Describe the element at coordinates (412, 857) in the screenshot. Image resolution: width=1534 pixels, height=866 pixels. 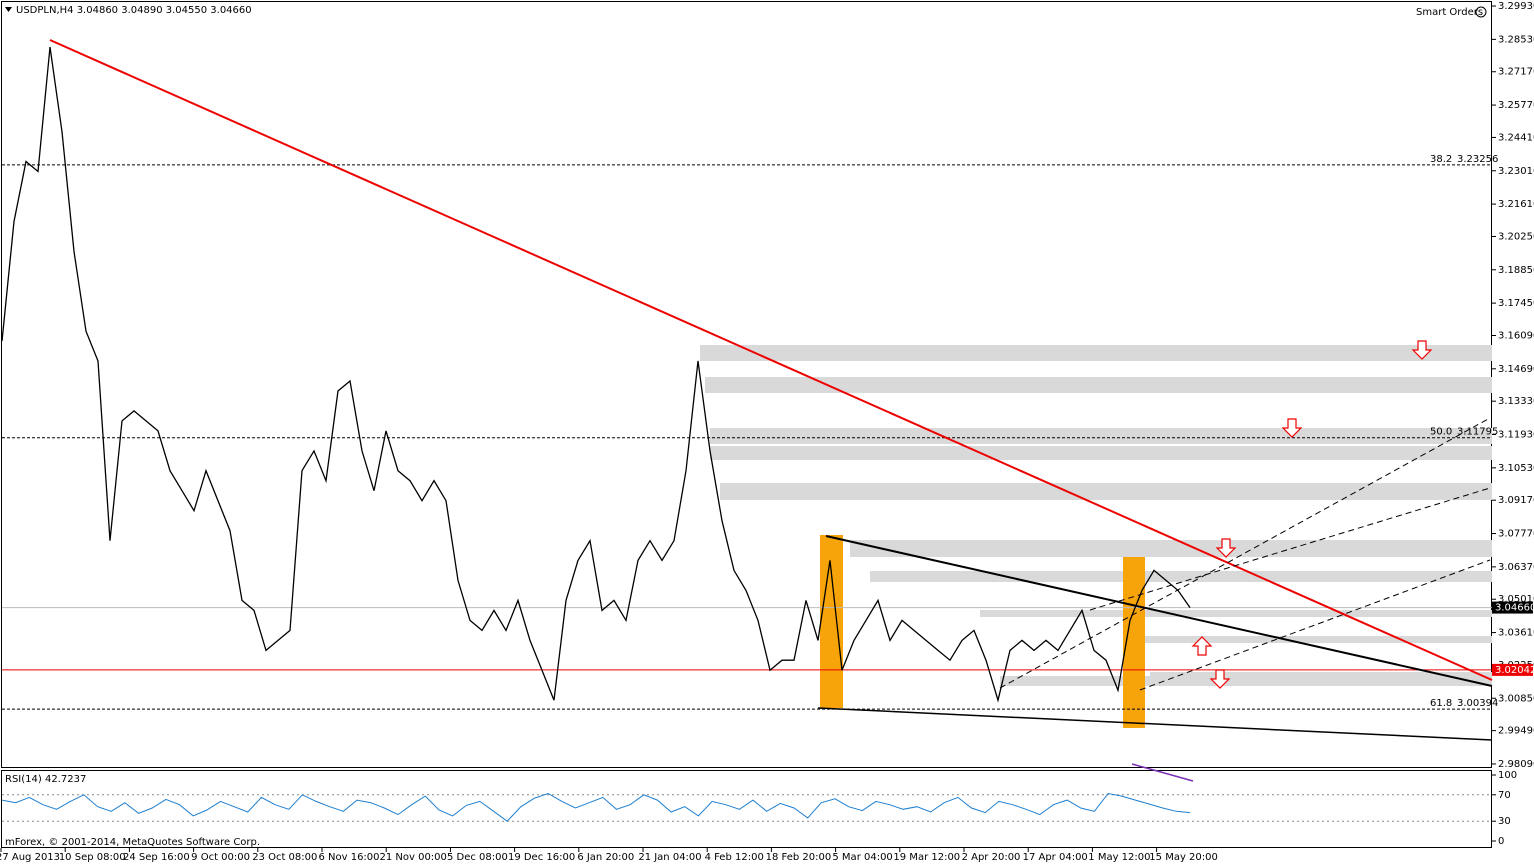
I see `x-tick-label: 21 Nov 00:00` at that location.